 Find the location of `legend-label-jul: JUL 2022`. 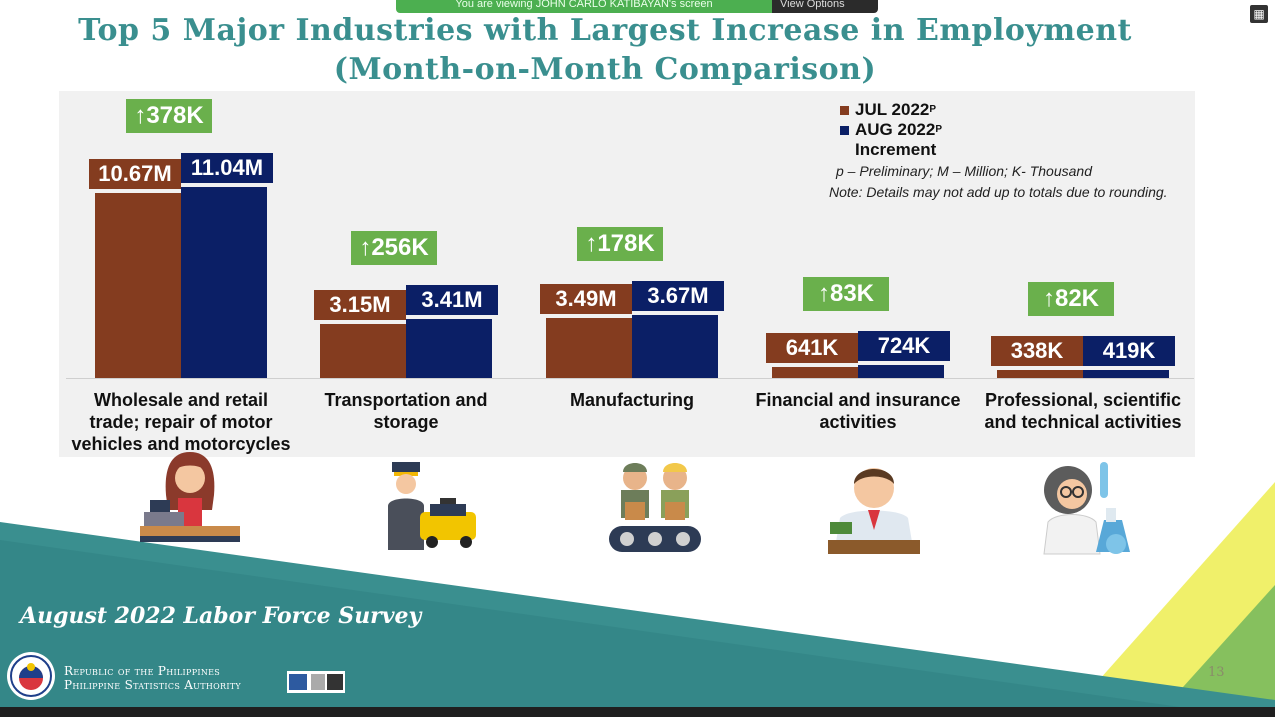

legend-label-jul: JUL 2022 is located at coordinates (892, 109).